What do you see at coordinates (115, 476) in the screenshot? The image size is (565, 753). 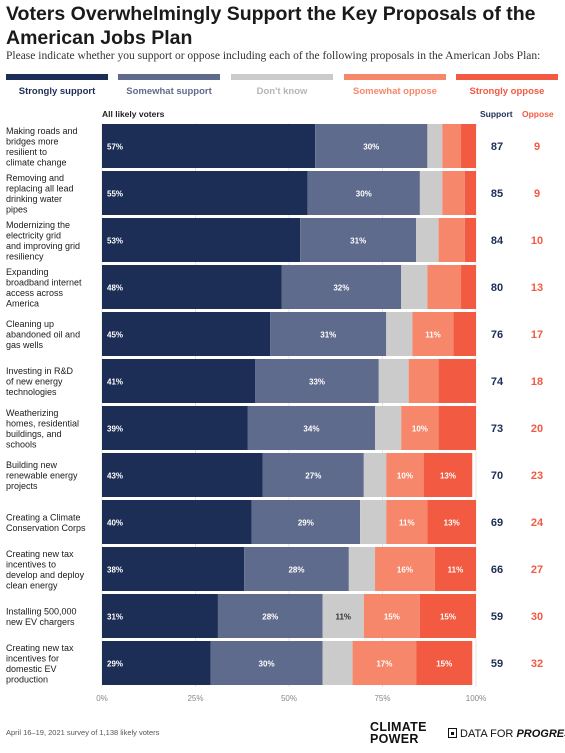 I see `data-label: 43%` at bounding box center [115, 476].